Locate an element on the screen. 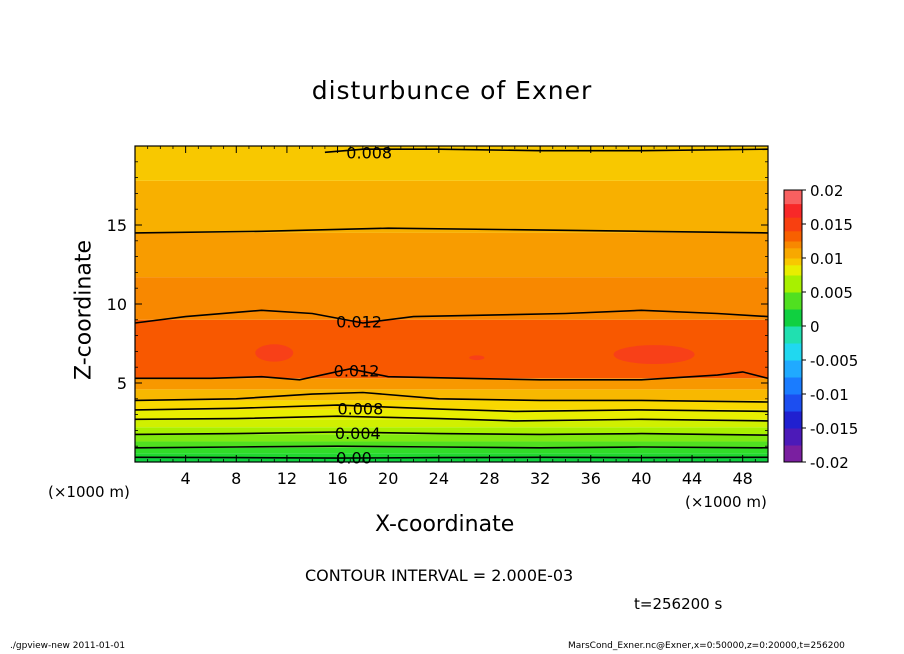 This screenshot has width=904, height=654. contour-label: 0.00 is located at coordinates (354, 457).